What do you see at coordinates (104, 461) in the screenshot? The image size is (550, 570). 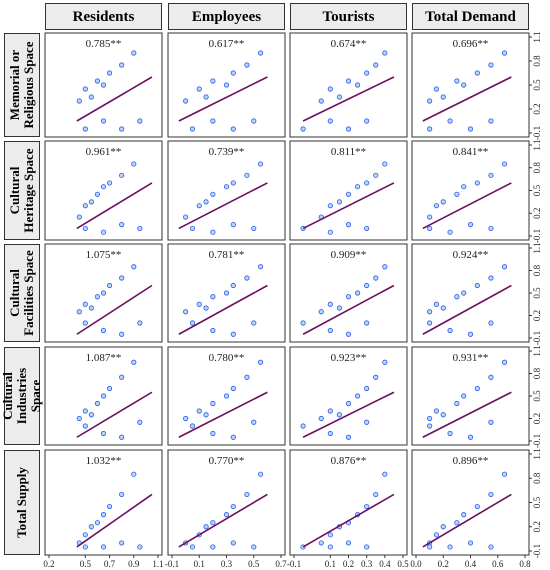 I see `annotation: 1.032**` at bounding box center [104, 461].